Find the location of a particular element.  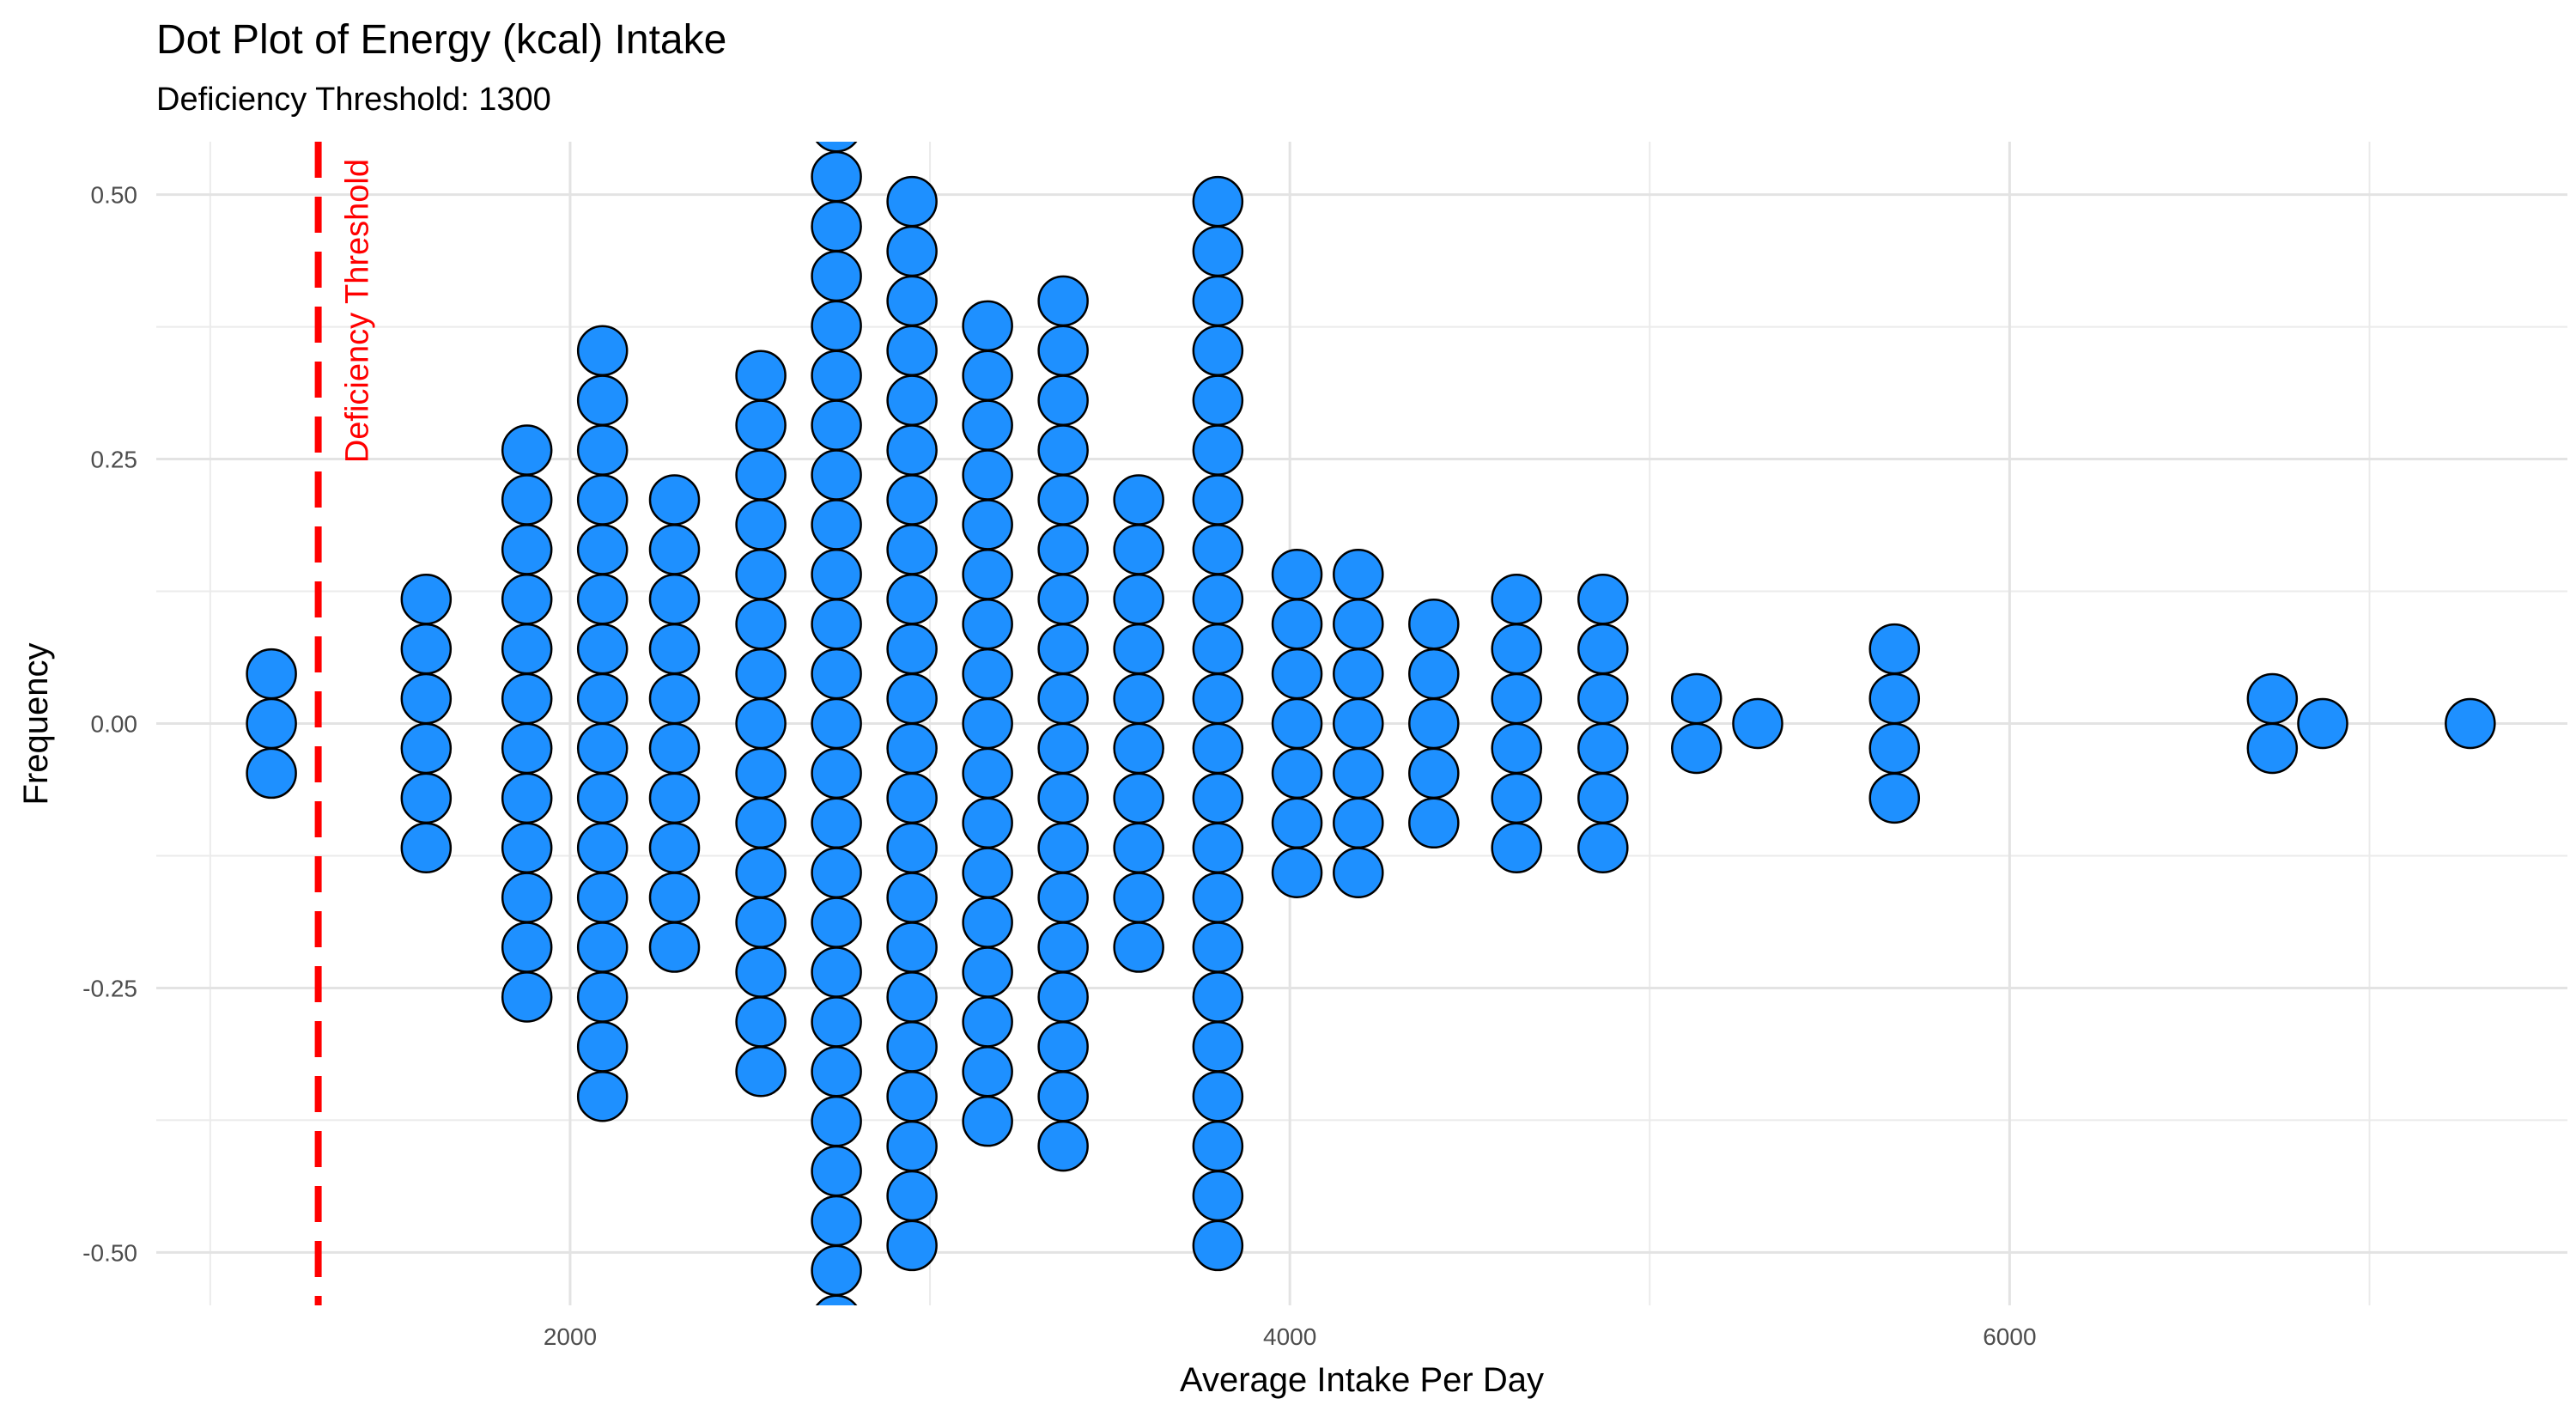

x-axis-ticks: 2000 4000 6000 is located at coordinates (1290, 1336).